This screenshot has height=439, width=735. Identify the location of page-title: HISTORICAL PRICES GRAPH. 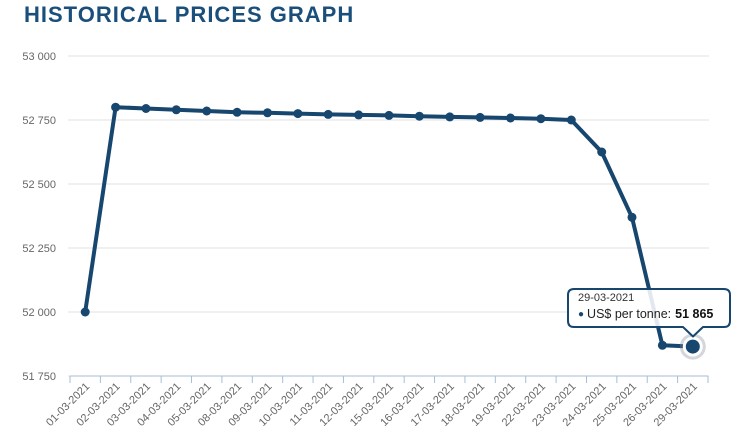
(189, 14).